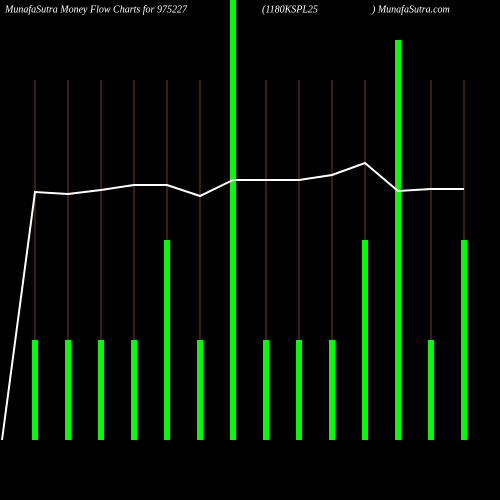 This screenshot has width=500, height=500. Describe the element at coordinates (290, 9) in the screenshot. I see `chart-subtitle: (1180KSPL25` at that location.